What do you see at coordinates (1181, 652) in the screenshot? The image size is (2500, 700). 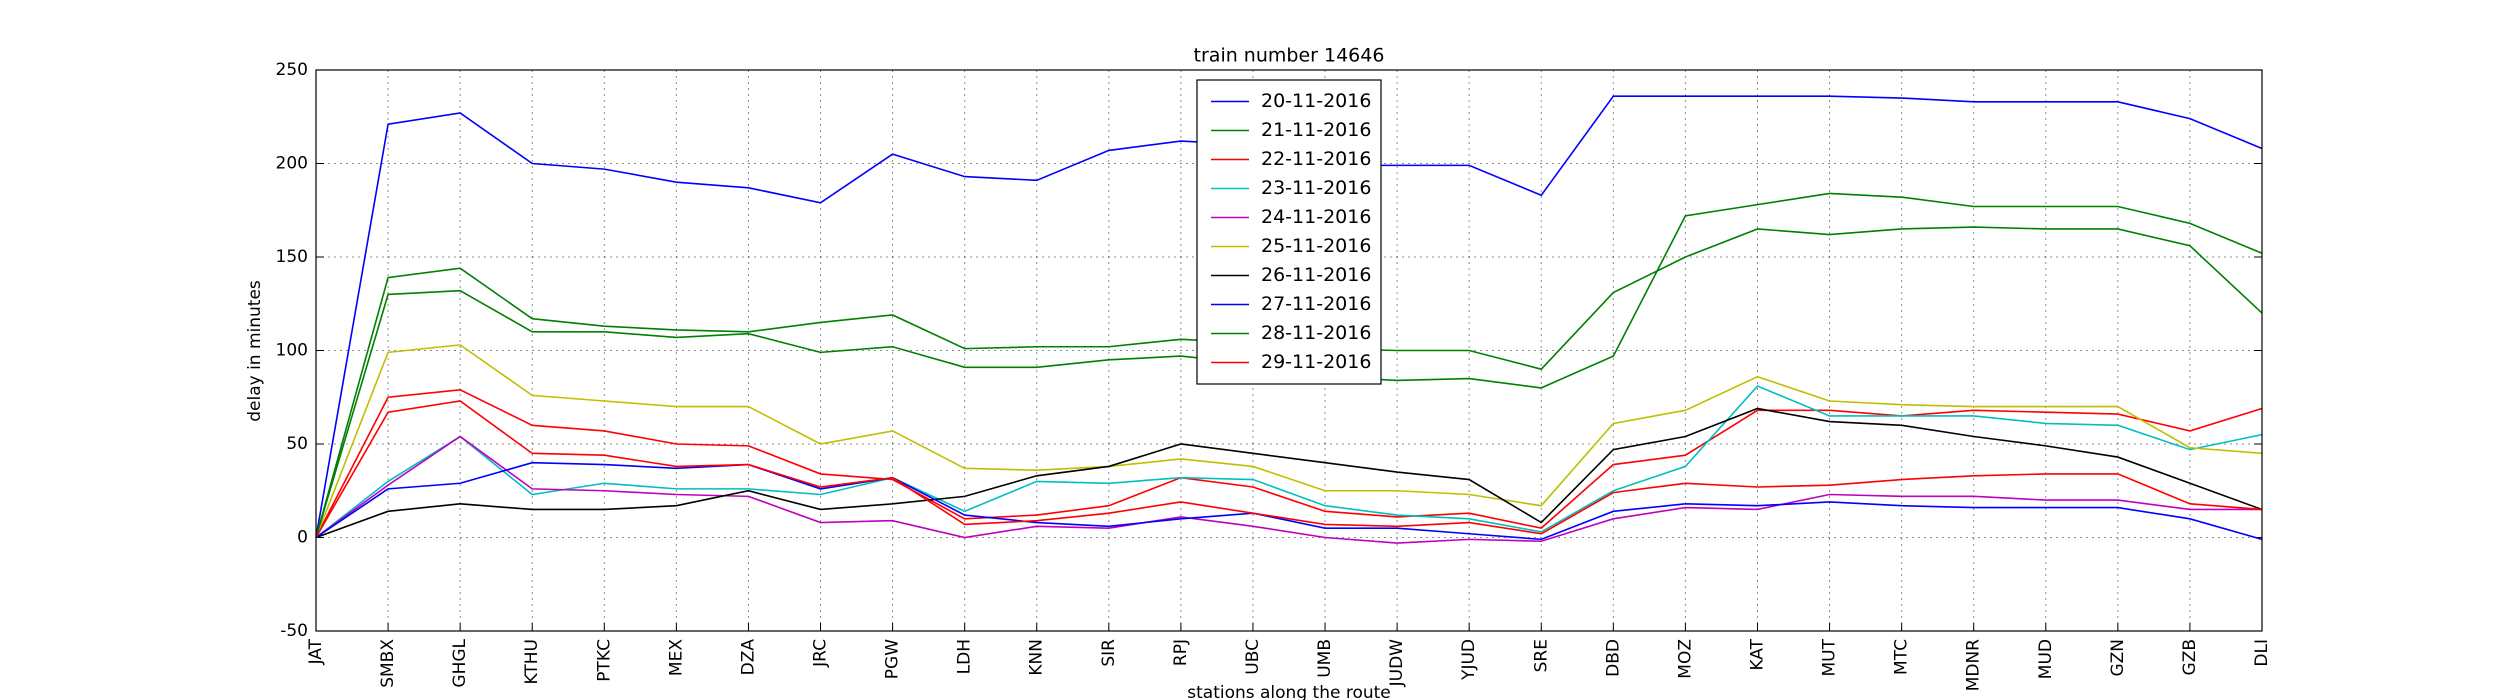 I see `x-tick-label: RPJ` at bounding box center [1181, 652].